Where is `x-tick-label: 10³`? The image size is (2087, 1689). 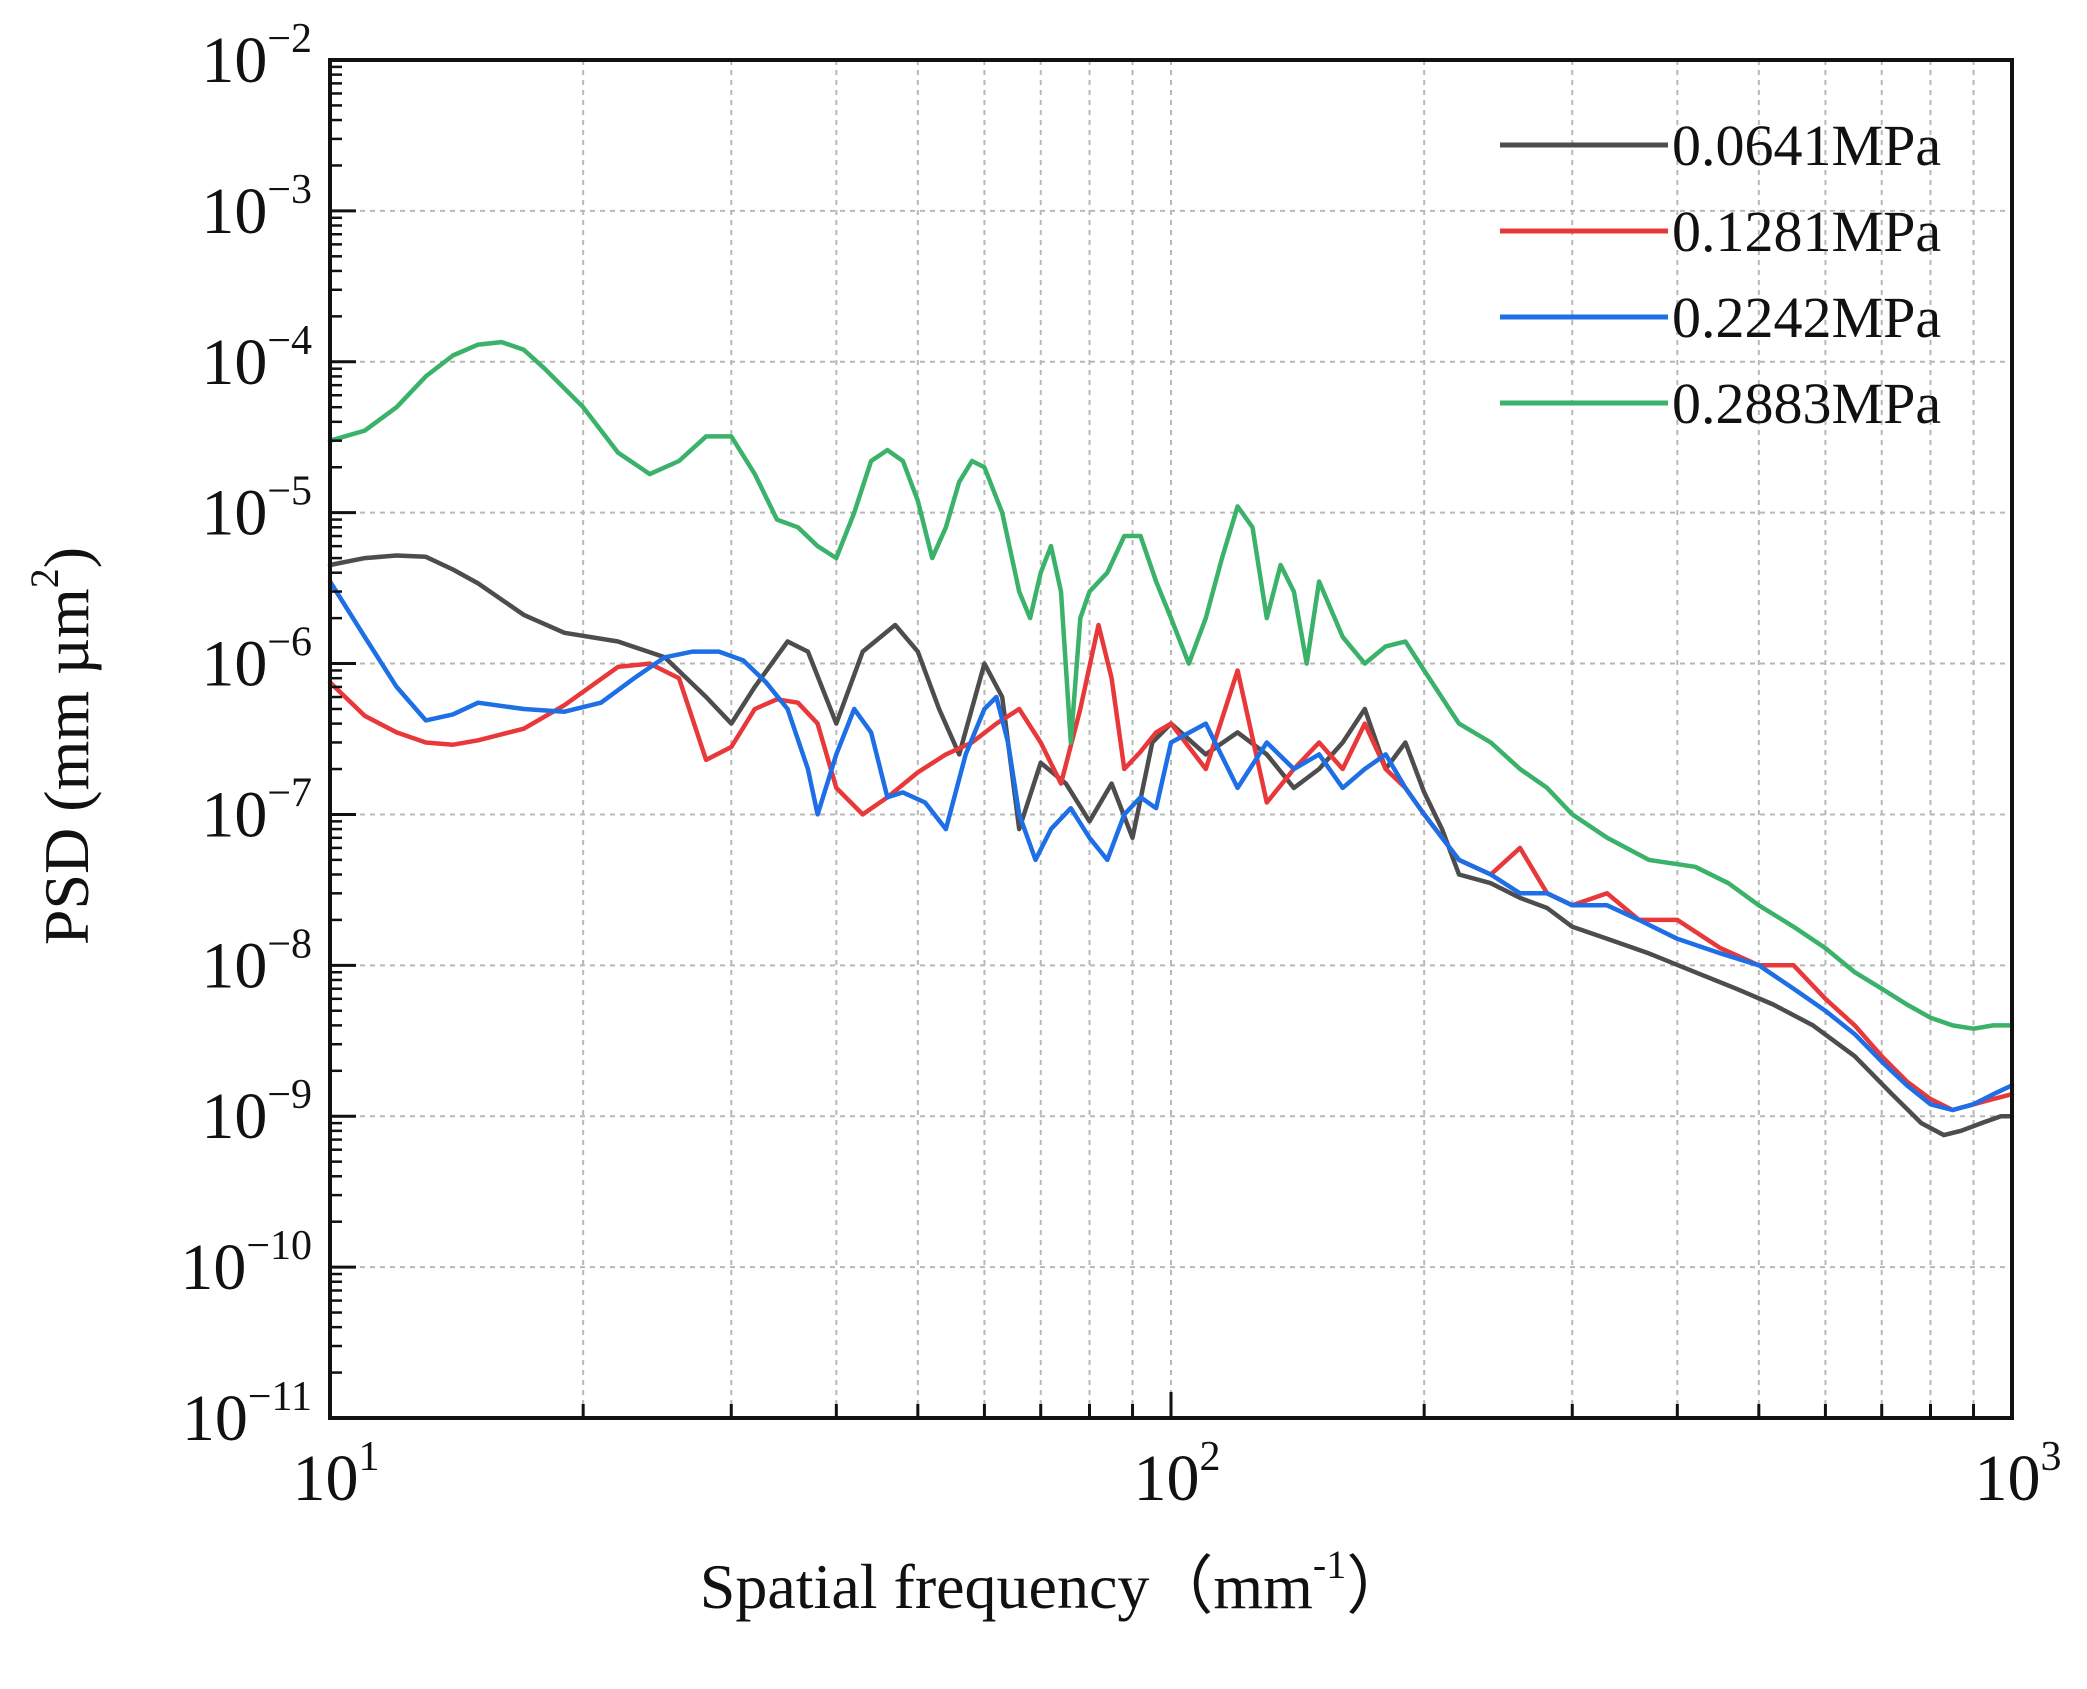 x-tick-label: 10³ is located at coordinates (2018, 1474).